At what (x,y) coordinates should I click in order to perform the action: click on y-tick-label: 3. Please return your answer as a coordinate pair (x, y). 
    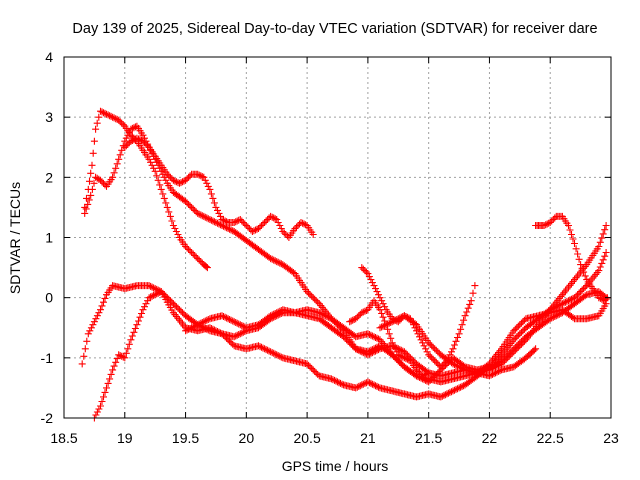
    Looking at the image, I should click on (49, 117).